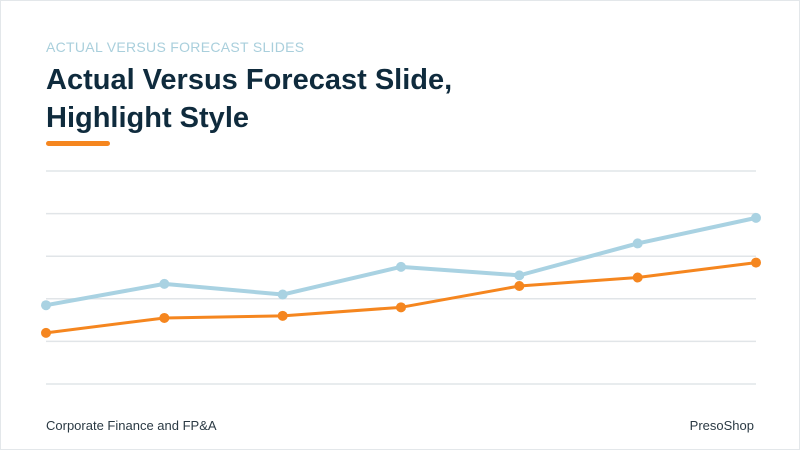  I want to click on footer-company: Corporate Finance and FP&A, so click(131, 425).